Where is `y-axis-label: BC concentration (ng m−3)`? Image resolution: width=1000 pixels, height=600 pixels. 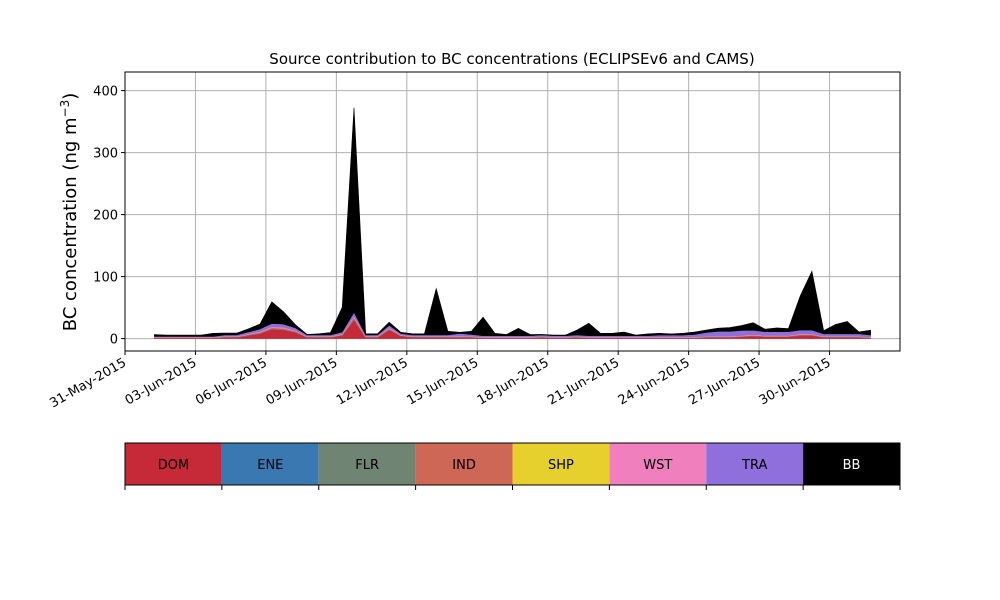
y-axis-label: BC concentration (ng m−3) is located at coordinates (69, 212).